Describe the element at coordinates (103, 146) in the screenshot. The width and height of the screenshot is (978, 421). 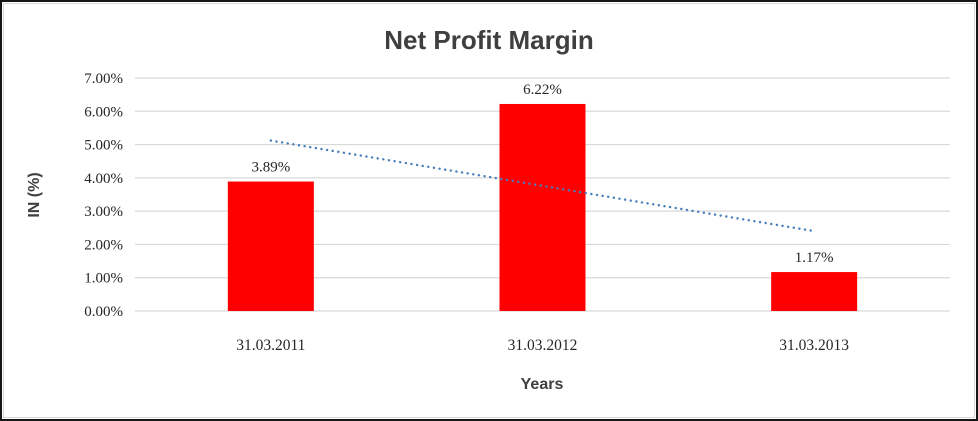
I see `y-tick-label: 5.00%` at that location.